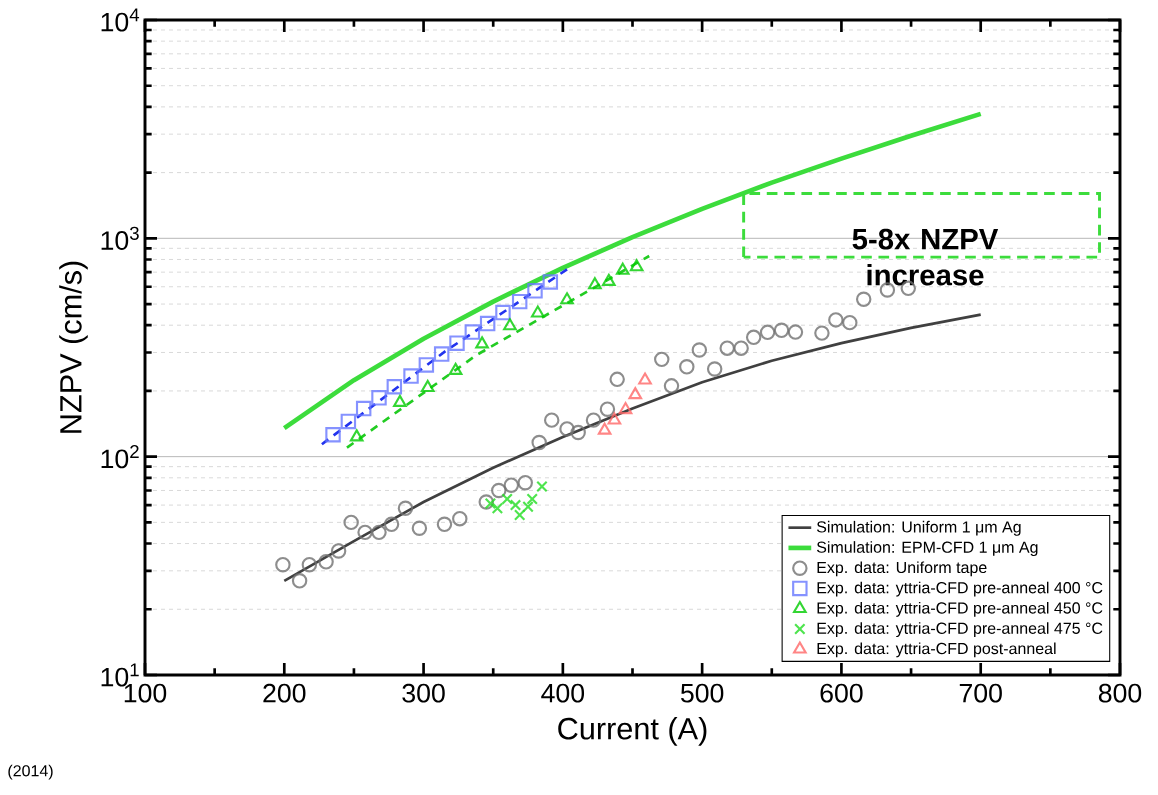 The image size is (1158, 795). What do you see at coordinates (918, 528) in the screenshot?
I see `legend-label: Simulation: Uniform 1 μm Ag` at bounding box center [918, 528].